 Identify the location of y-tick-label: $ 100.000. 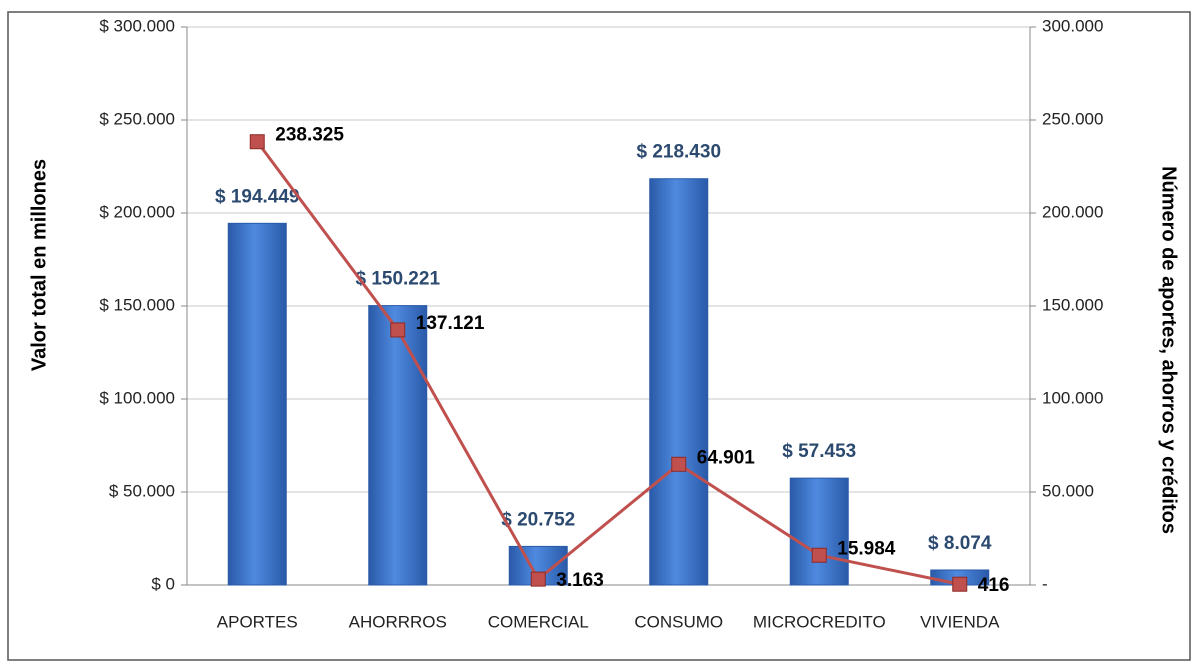
(137, 397).